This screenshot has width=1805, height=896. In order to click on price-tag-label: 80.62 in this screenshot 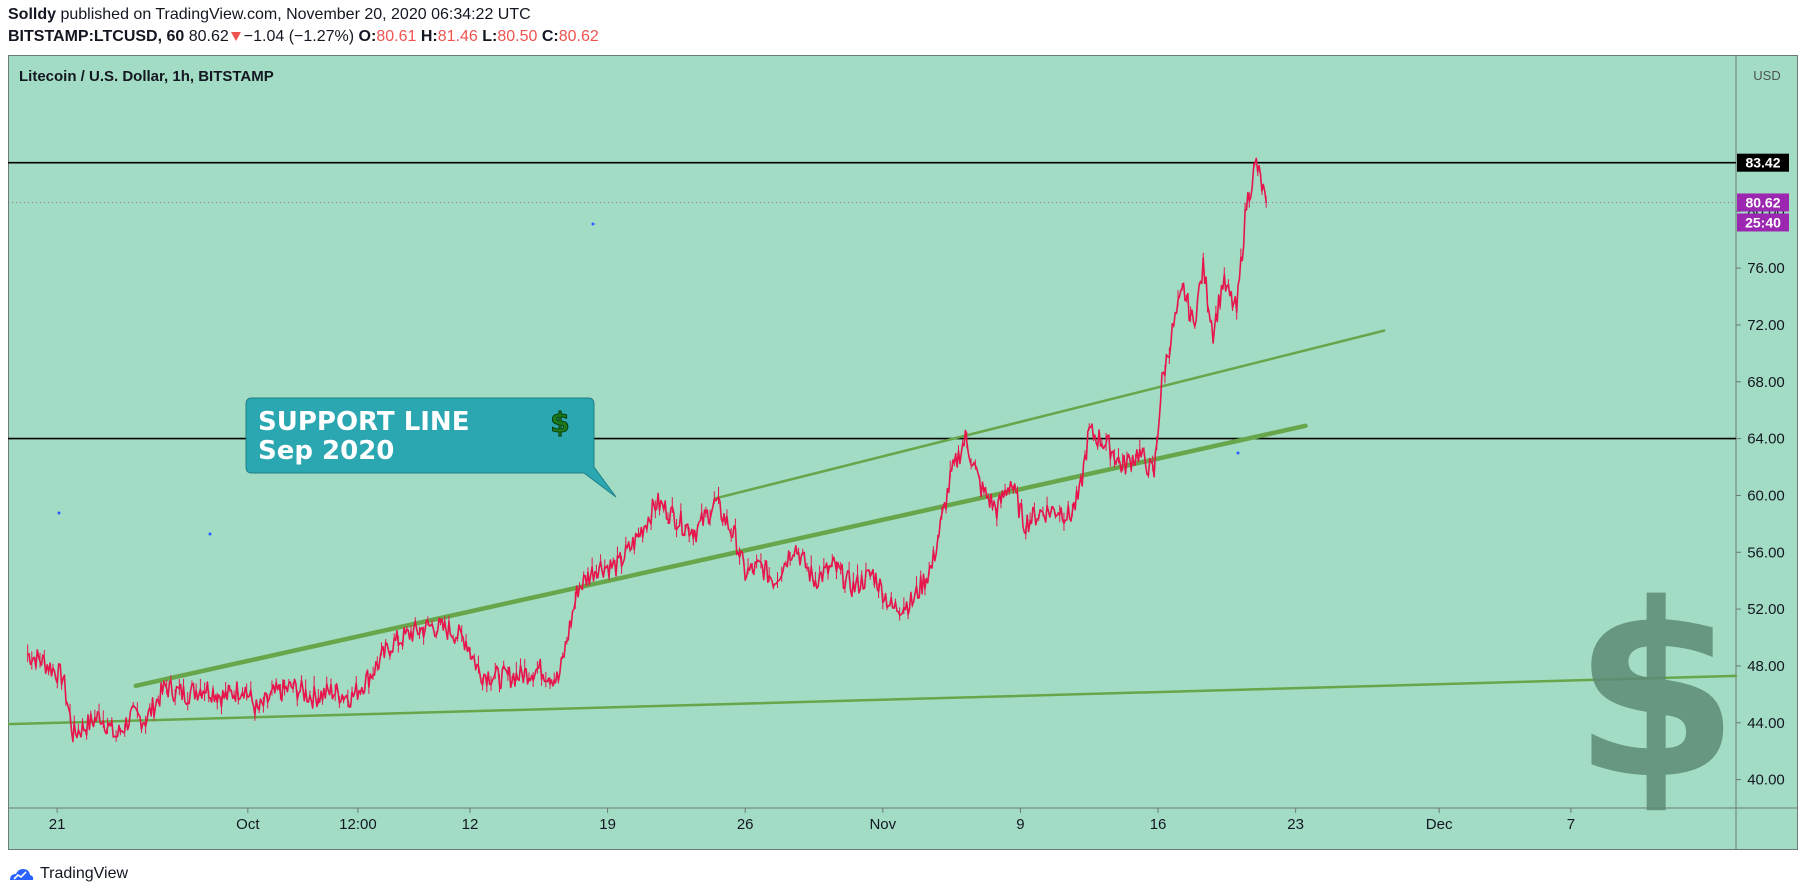, I will do `click(1762, 202)`.